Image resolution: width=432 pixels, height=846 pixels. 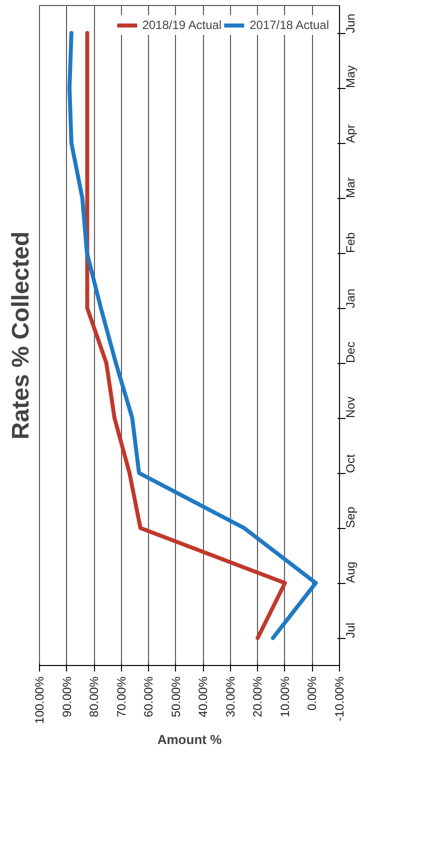 What do you see at coordinates (203, 697) in the screenshot?
I see `x-tick-label: 40.00%` at bounding box center [203, 697].